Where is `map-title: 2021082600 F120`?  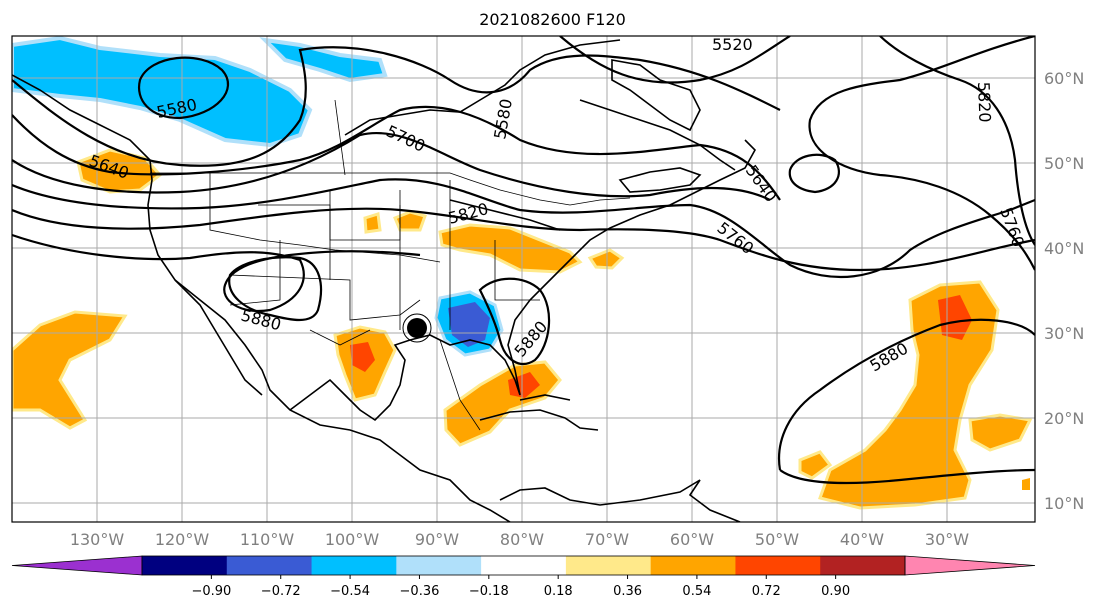
map-title: 2021082600 F120 is located at coordinates (552, 19).